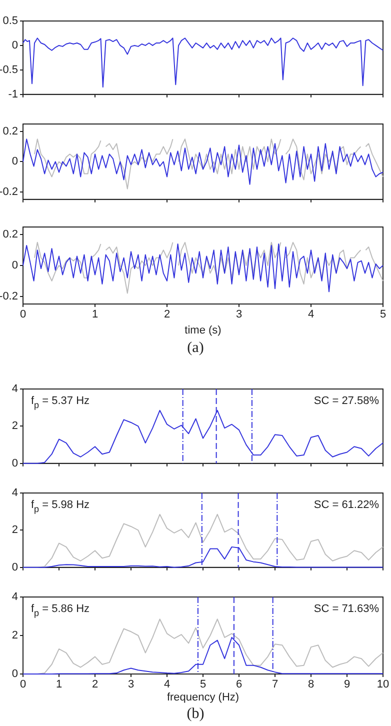 This screenshot has width=391, height=726. What do you see at coordinates (239, 684) in the screenshot?
I see `x-tick-label: 6` at bounding box center [239, 684].